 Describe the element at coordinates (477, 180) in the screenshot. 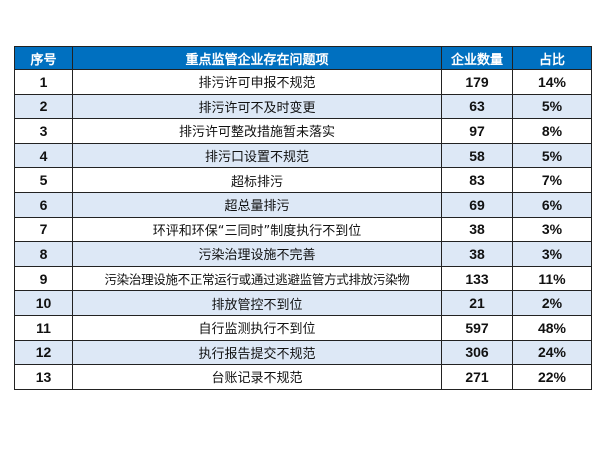

I see `row-count: 83` at that location.